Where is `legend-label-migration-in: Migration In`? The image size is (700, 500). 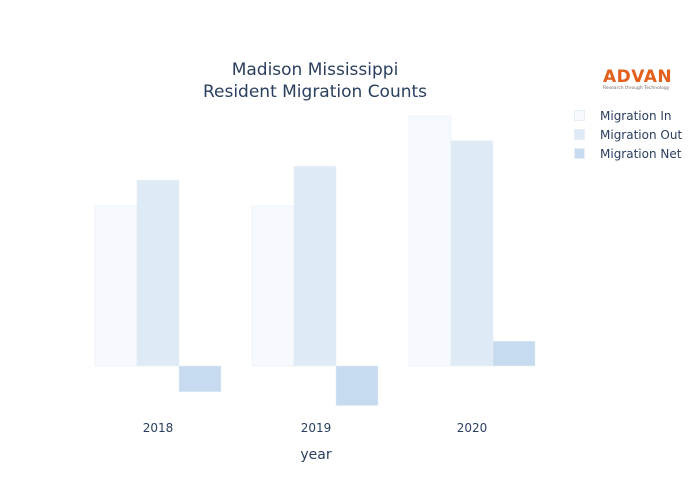
legend-label-migration-in: Migration In is located at coordinates (636, 115).